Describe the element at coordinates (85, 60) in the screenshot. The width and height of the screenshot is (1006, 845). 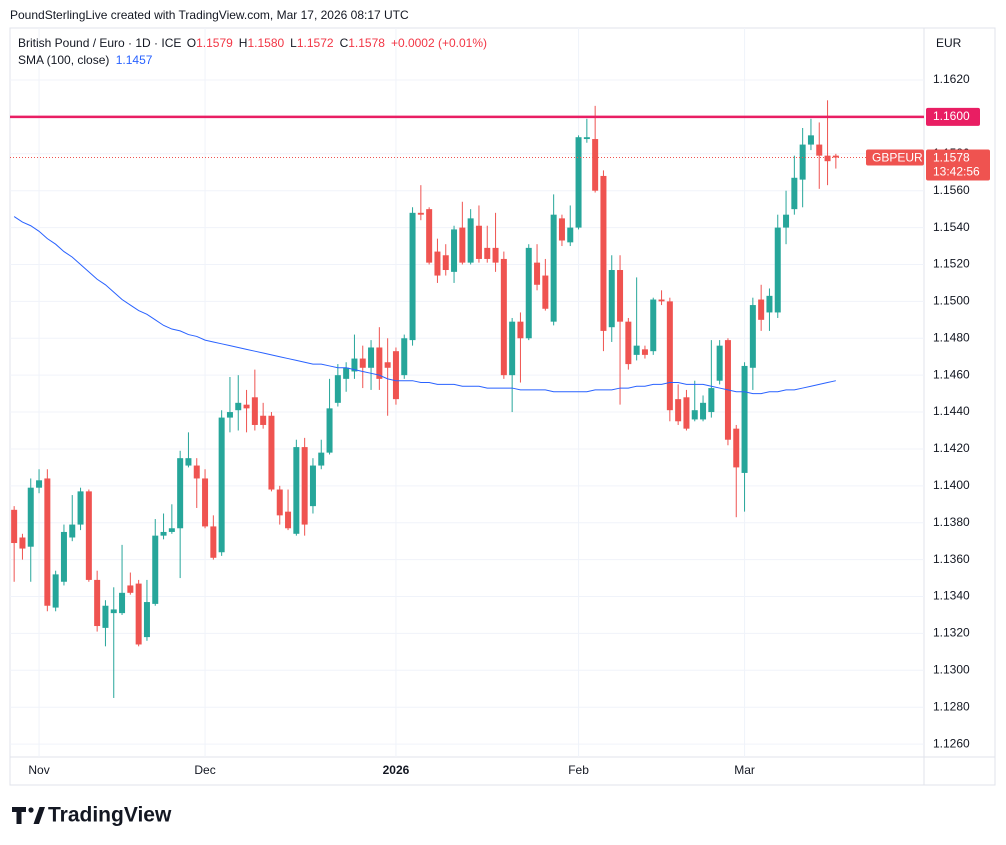
I see `legend-sma: SMA (100, close) 1.1457` at that location.